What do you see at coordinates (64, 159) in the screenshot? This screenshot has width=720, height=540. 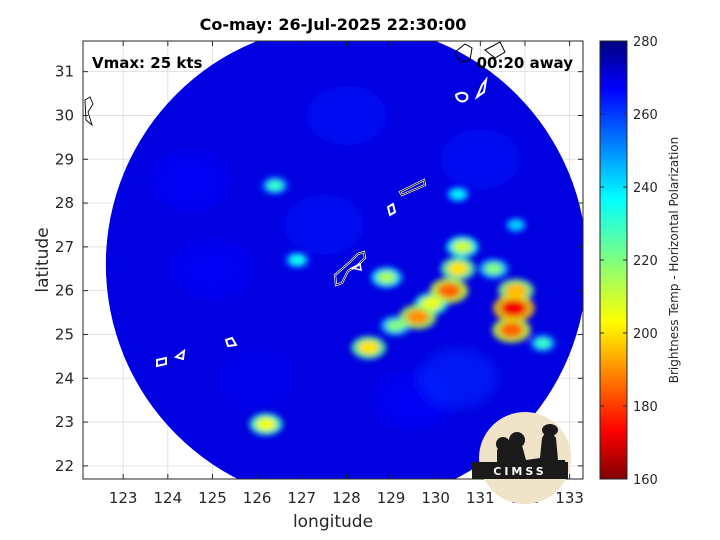 I see `y-tick-label: 29` at bounding box center [64, 159].